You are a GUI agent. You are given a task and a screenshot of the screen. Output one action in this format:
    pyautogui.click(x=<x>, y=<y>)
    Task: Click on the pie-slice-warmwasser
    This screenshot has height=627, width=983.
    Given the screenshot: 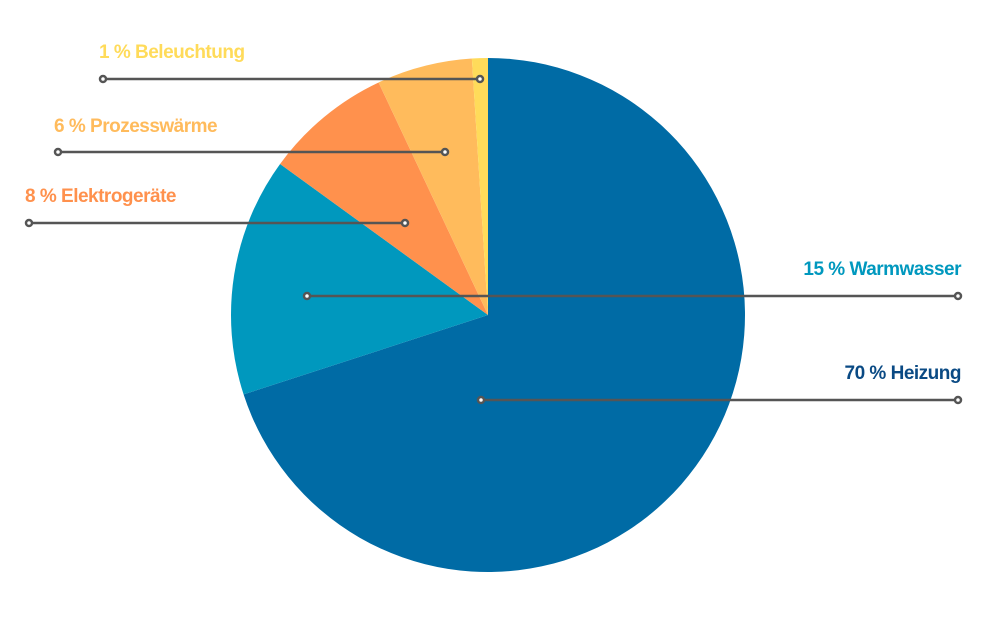 What is the action you would take?
    pyautogui.click(x=359, y=279)
    